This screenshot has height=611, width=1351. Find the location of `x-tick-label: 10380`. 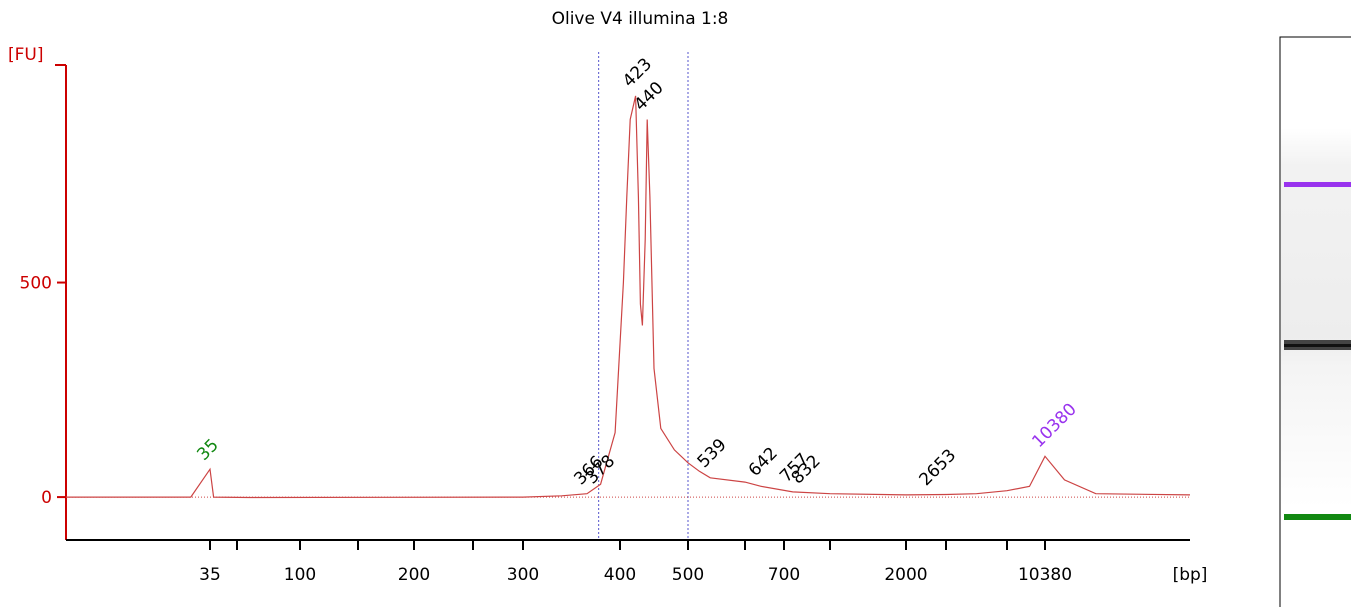

x-tick-label: 10380 is located at coordinates (1045, 575).